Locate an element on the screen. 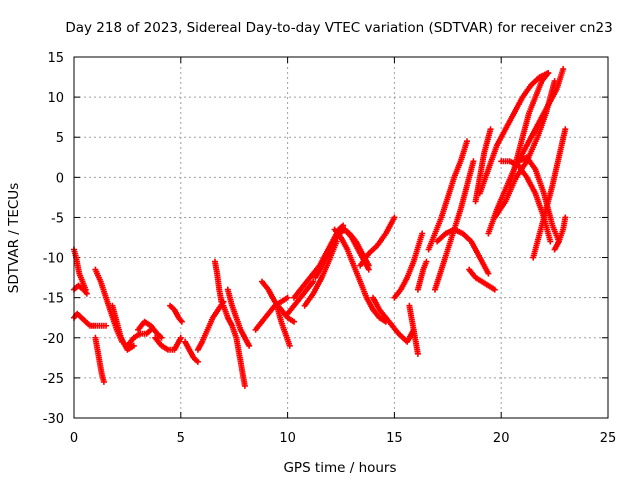 This screenshot has width=640, height=480. y-tick-label: 5 is located at coordinates (60, 138).